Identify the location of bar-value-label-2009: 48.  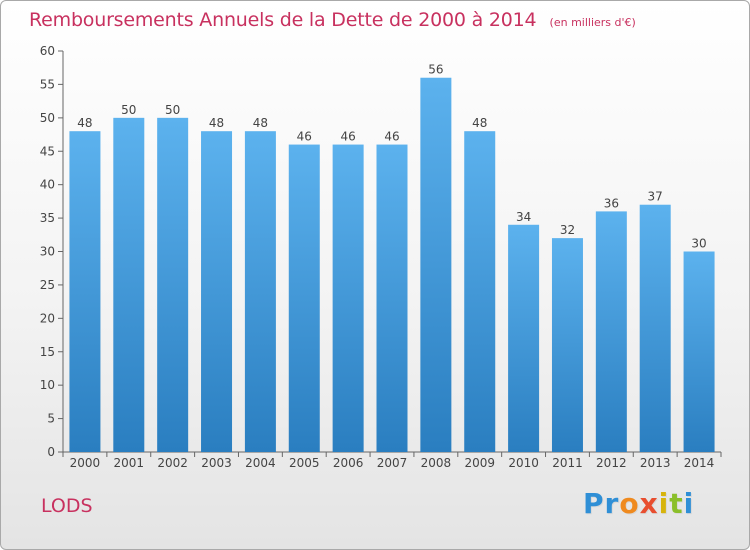
(479, 123).